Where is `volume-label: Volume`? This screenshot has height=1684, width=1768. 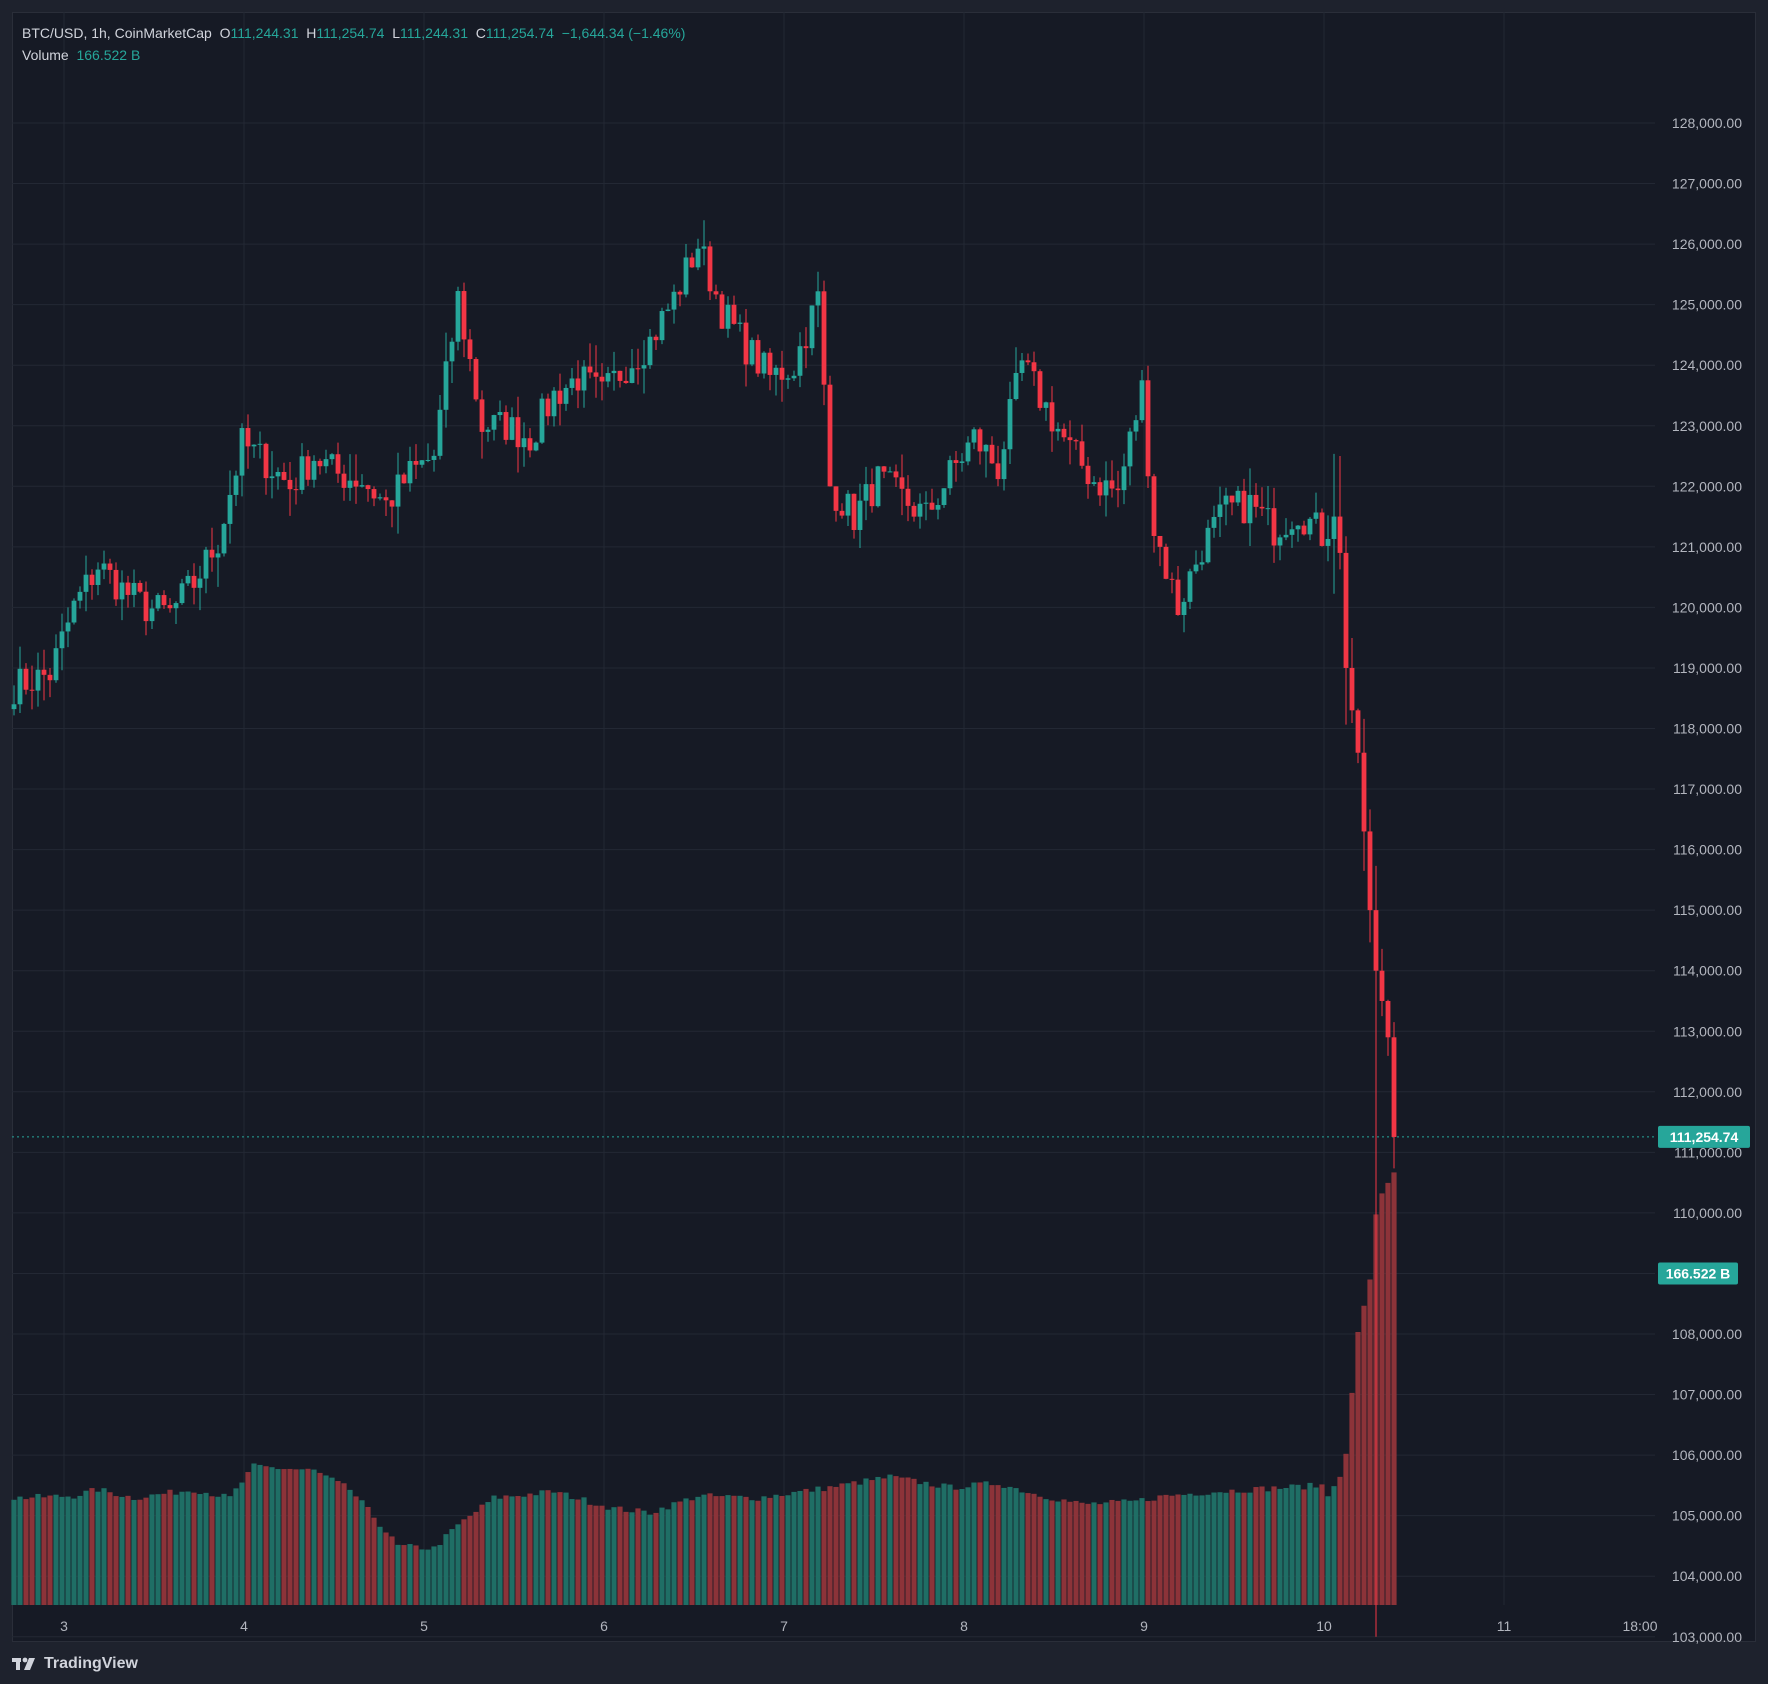
volume-label: Volume is located at coordinates (45, 55).